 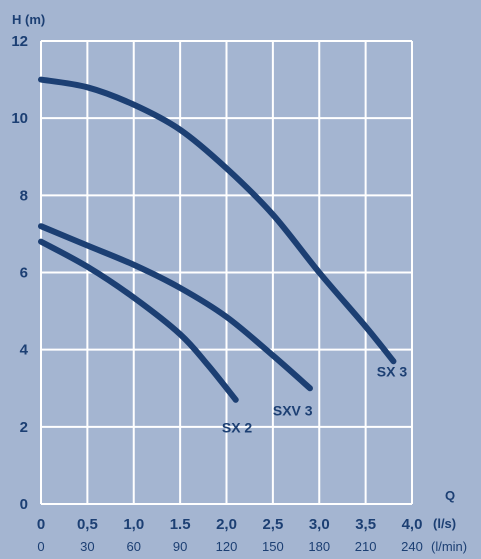 I want to click on y-tick-label: 12, so click(x=19, y=41).